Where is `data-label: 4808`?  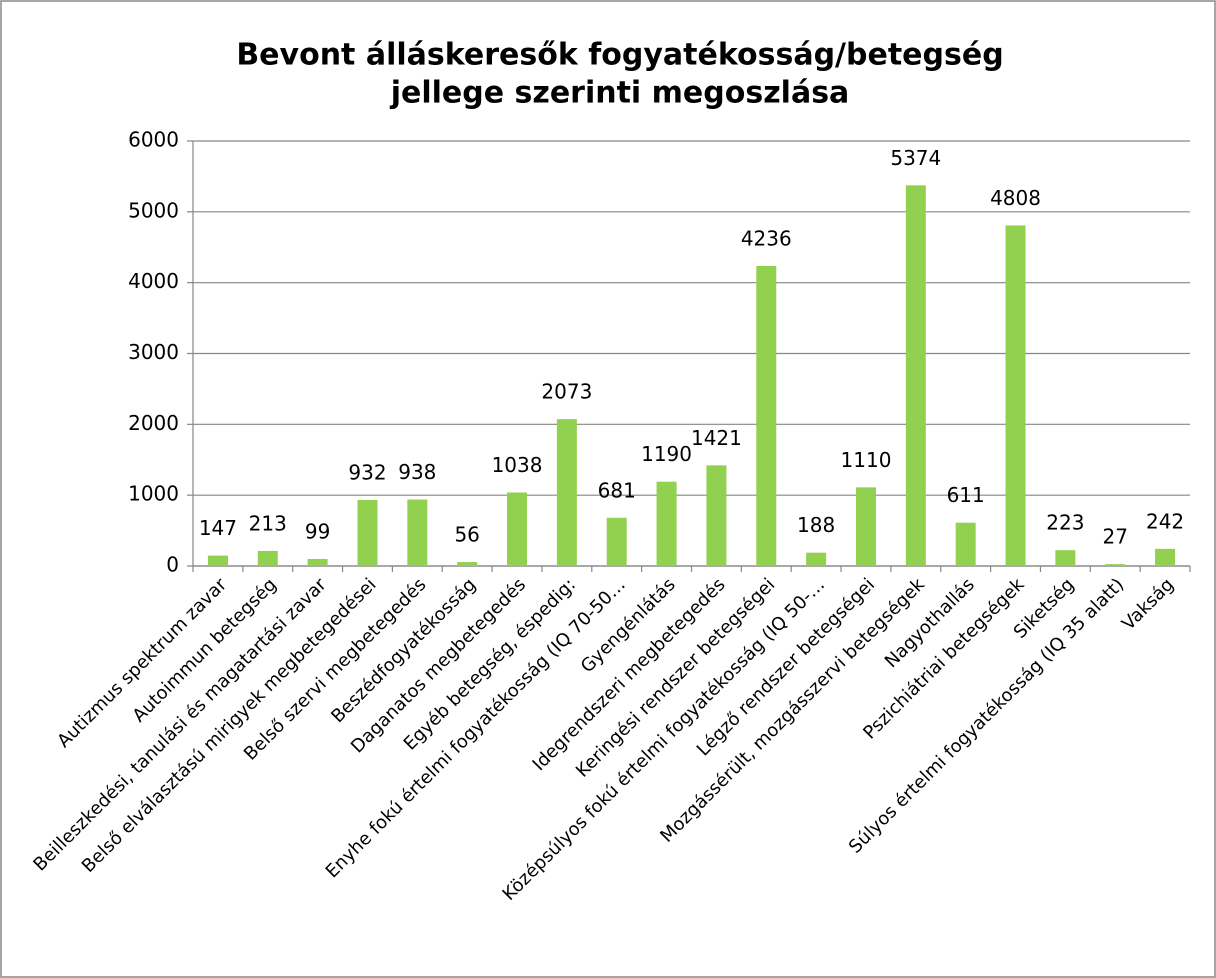
data-label: 4808 is located at coordinates (1015, 198).